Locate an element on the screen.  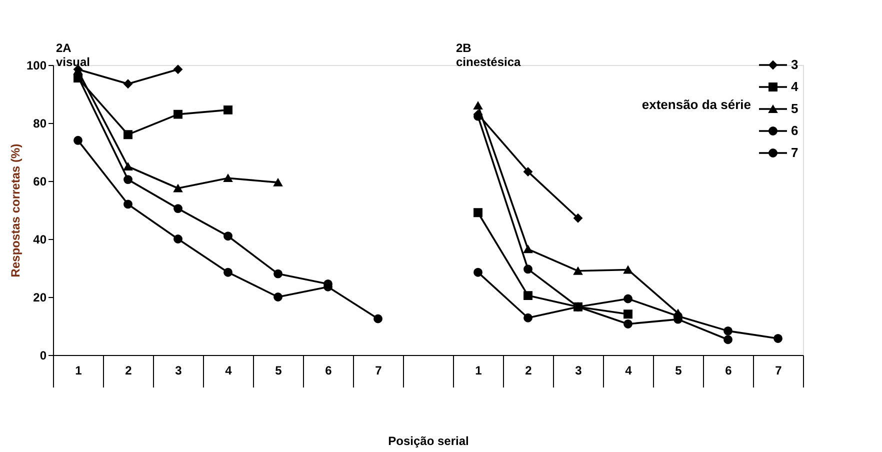
annotation: 2B cinestésica is located at coordinates (489, 55).